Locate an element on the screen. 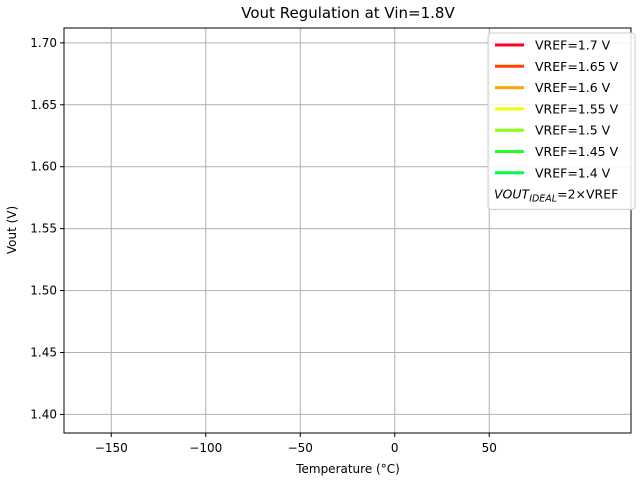 This screenshot has height=480, width=640. legend-note: VOUTIDEAL=2×VREF is located at coordinates (556, 196).